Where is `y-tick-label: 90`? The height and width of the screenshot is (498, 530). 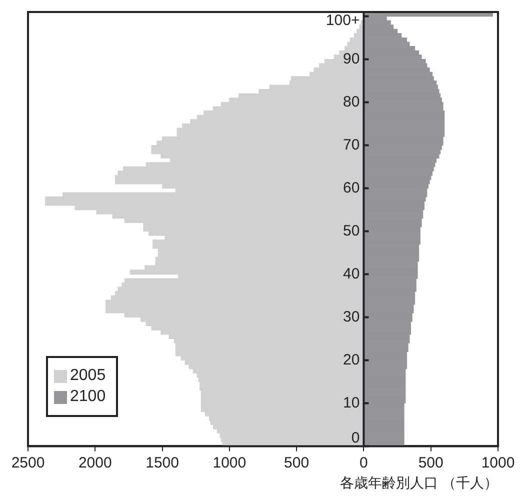 y-tick-label: 90 is located at coordinates (351, 59).